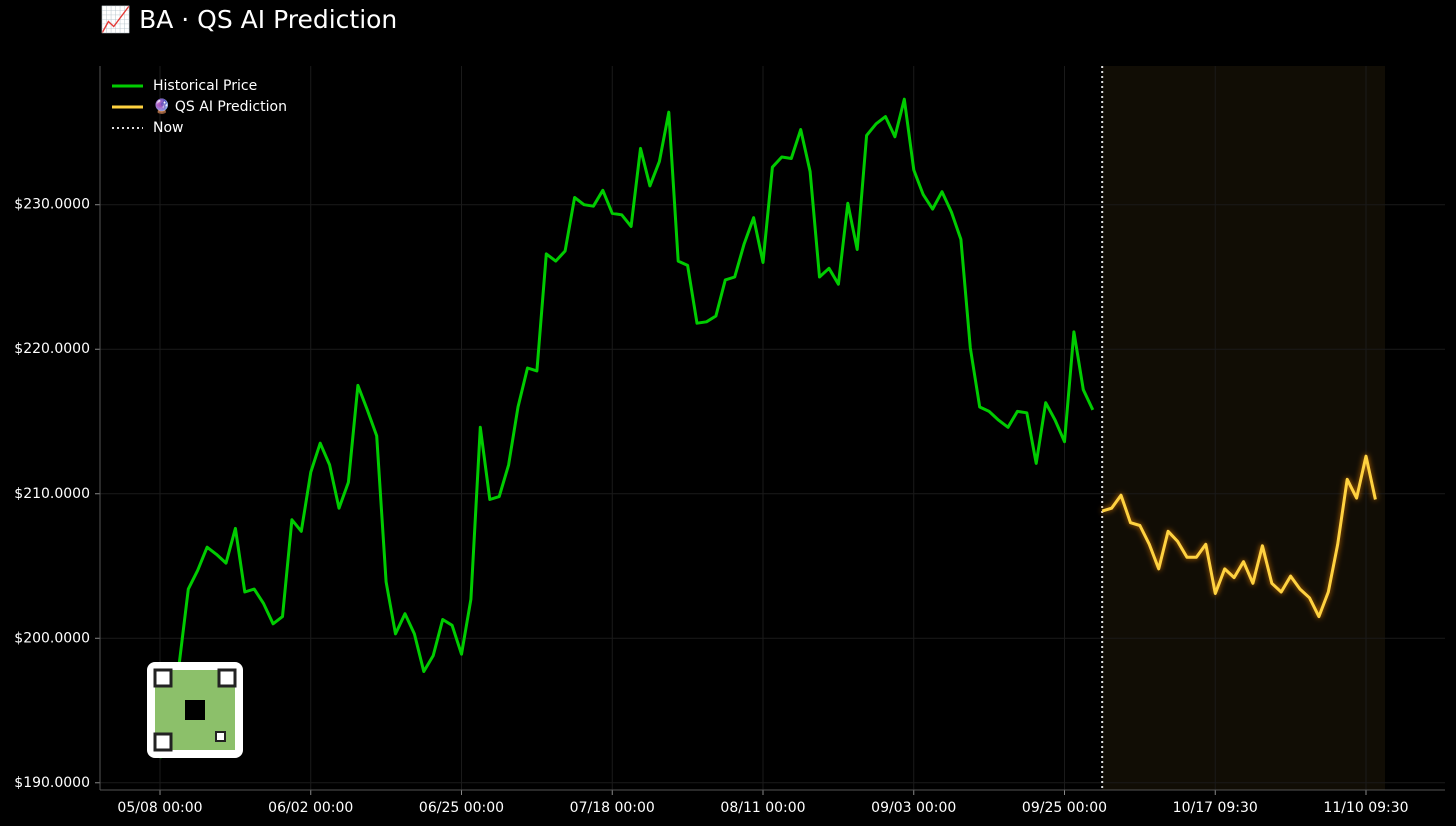 This screenshot has height=826, width=1456. I want to click on y-tick-label: $190.0000, so click(52, 783).